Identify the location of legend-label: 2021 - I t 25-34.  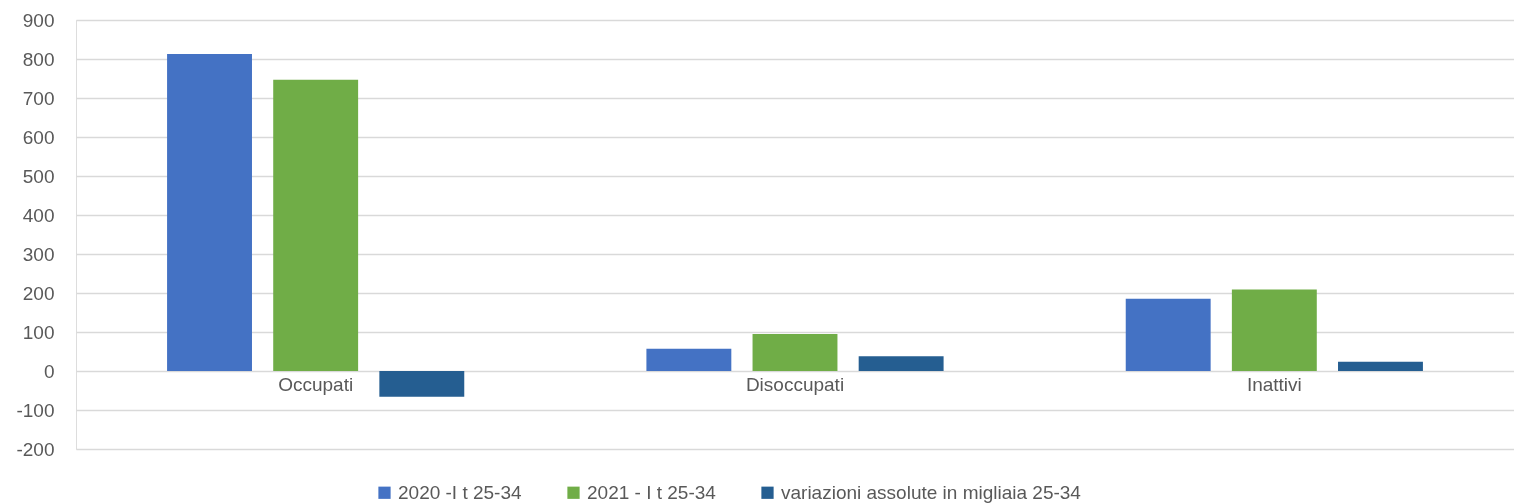
(652, 492).